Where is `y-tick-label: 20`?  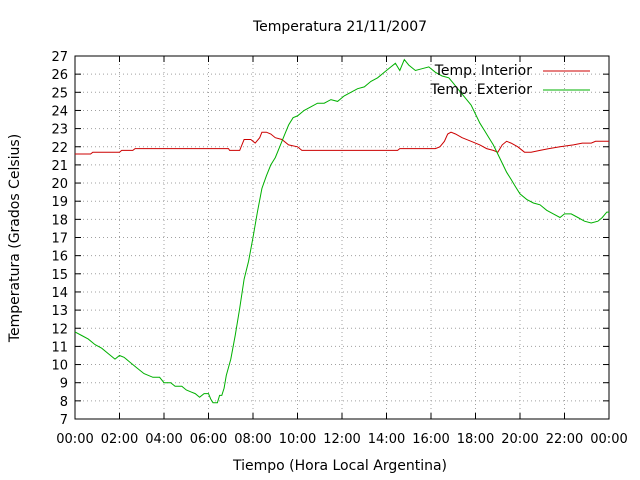 y-tick-label: 20 is located at coordinates (59, 184).